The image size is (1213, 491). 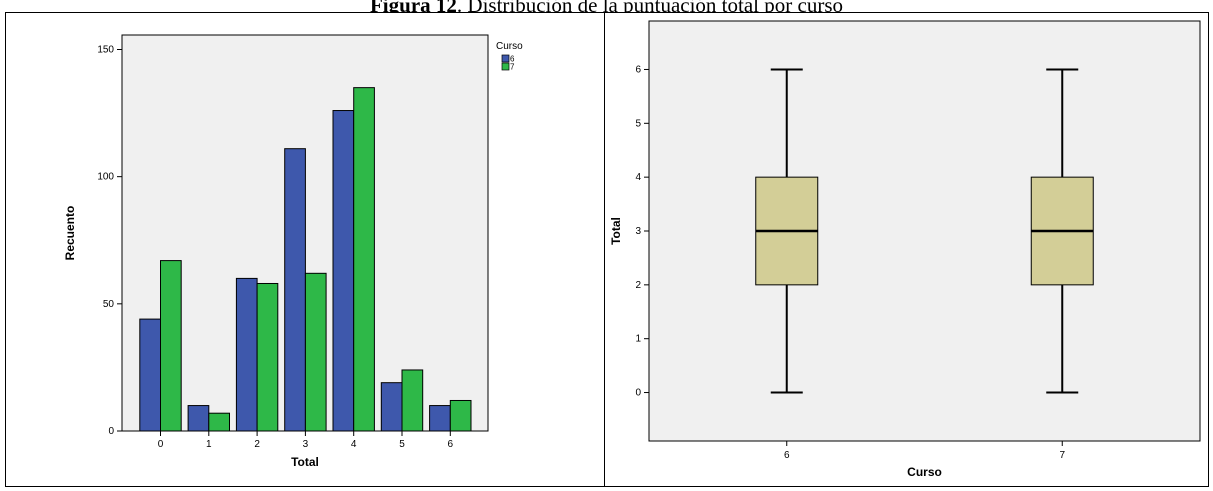 I want to click on y-tick-label: 4, so click(x=638, y=177).